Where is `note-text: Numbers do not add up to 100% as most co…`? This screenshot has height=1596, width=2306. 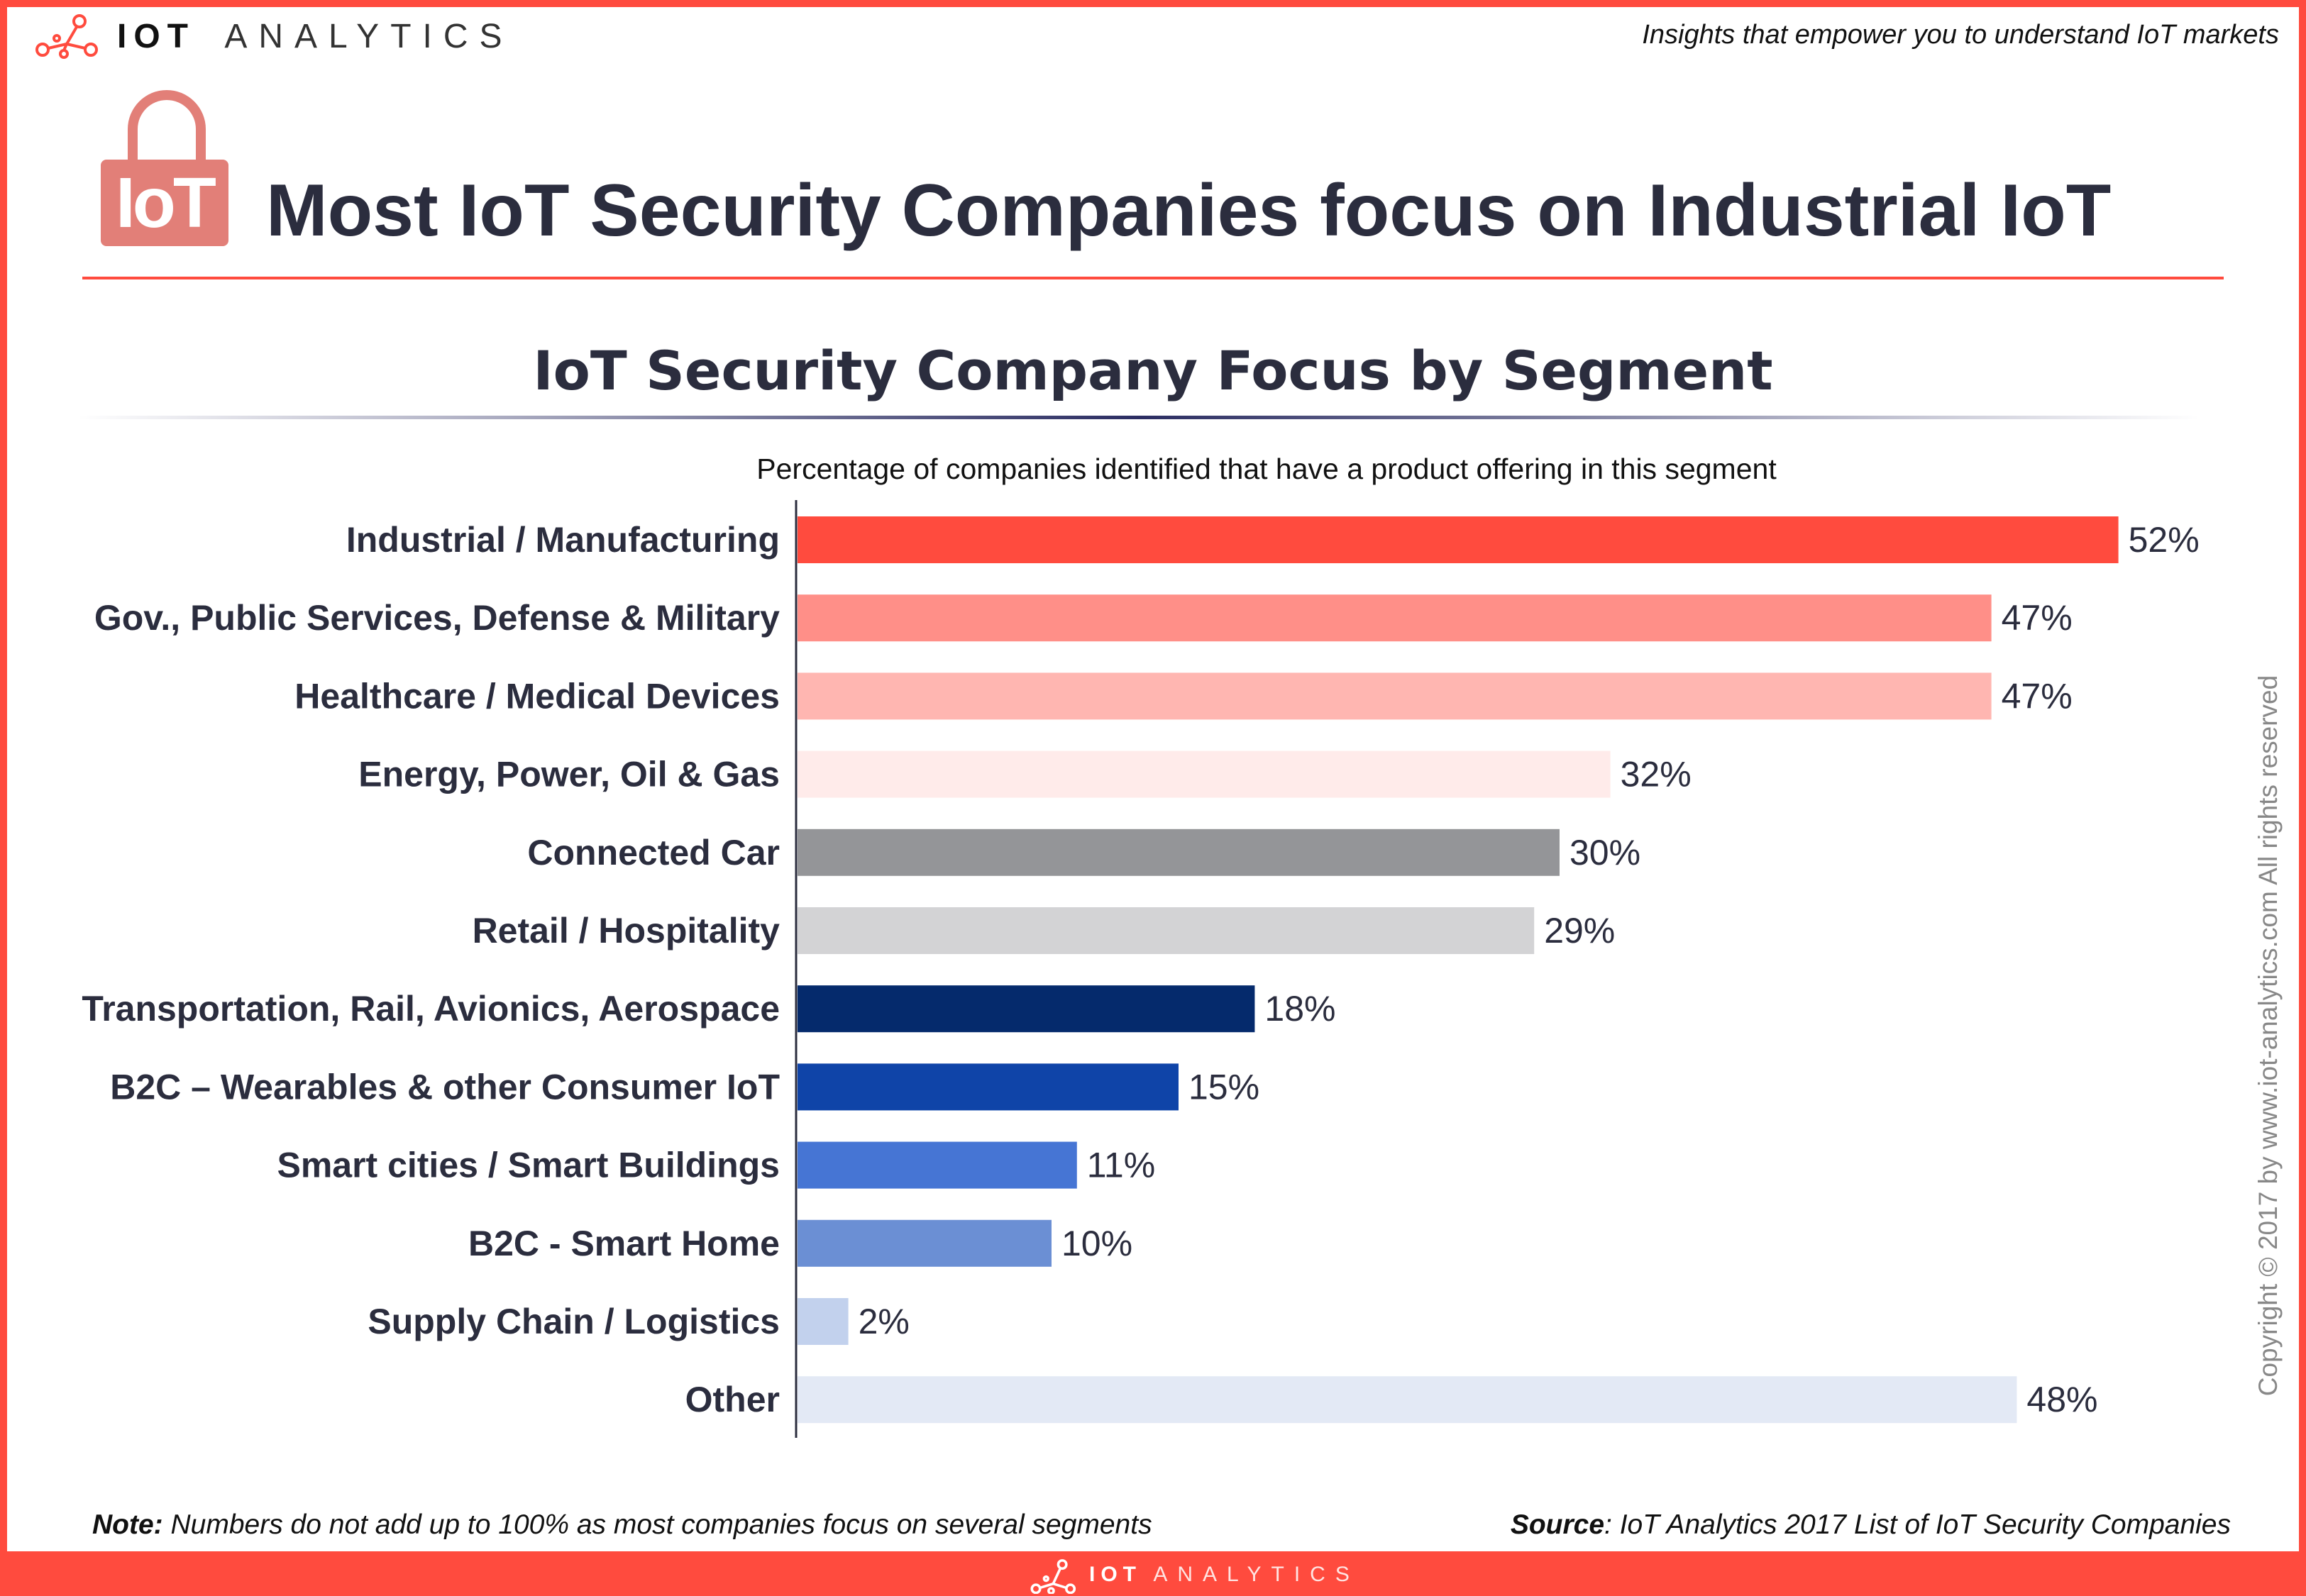
note-text: Numbers do not add up to 100% as most co… is located at coordinates (657, 1524).